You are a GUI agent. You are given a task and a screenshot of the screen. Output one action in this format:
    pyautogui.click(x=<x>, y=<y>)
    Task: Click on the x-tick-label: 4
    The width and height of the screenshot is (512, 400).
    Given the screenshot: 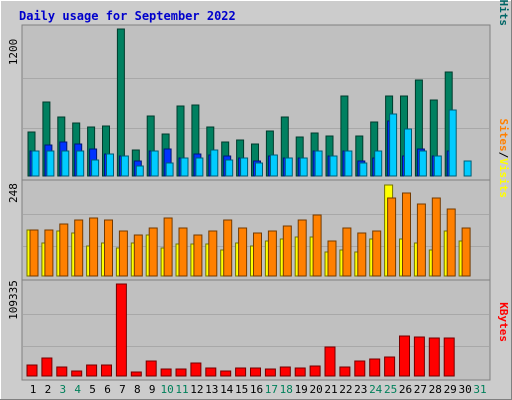 What is the action you would take?
    pyautogui.click(x=77, y=389)
    